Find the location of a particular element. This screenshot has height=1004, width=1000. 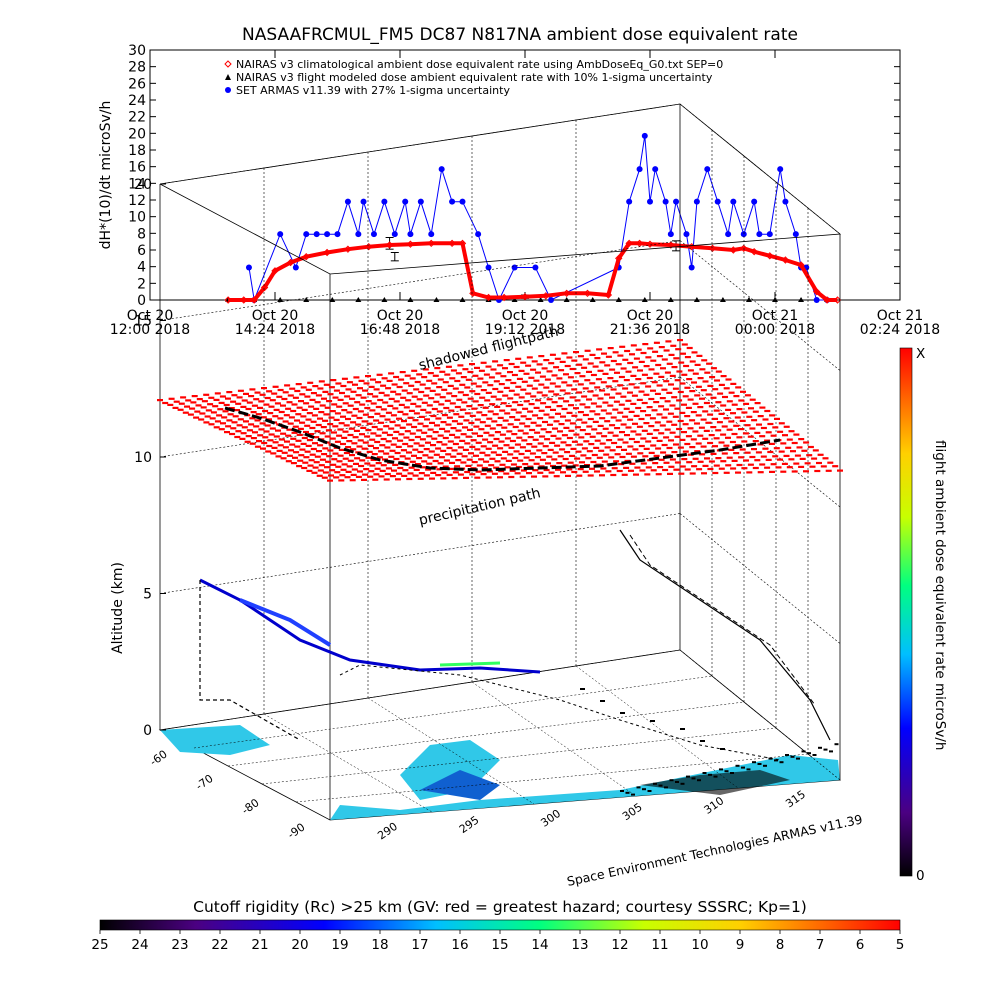

nairas-climatological-point is located at coordinates (712, 248).